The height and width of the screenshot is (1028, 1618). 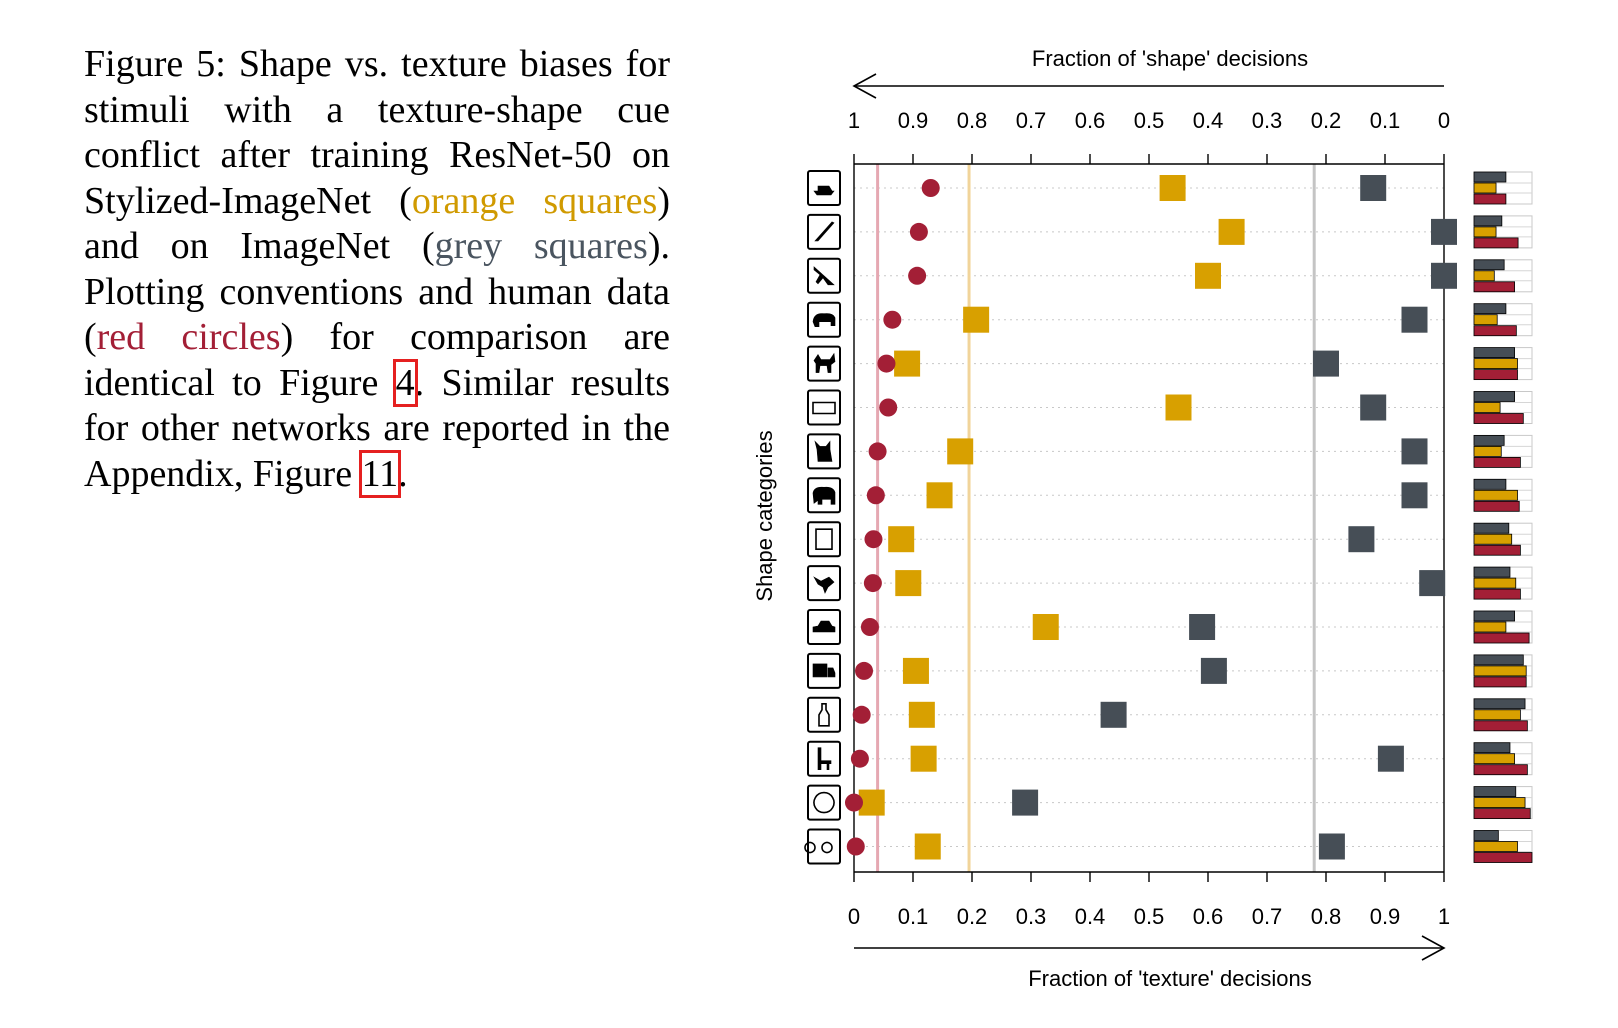 What do you see at coordinates (824, 585) in the screenshot?
I see `bird-icon` at bounding box center [824, 585].